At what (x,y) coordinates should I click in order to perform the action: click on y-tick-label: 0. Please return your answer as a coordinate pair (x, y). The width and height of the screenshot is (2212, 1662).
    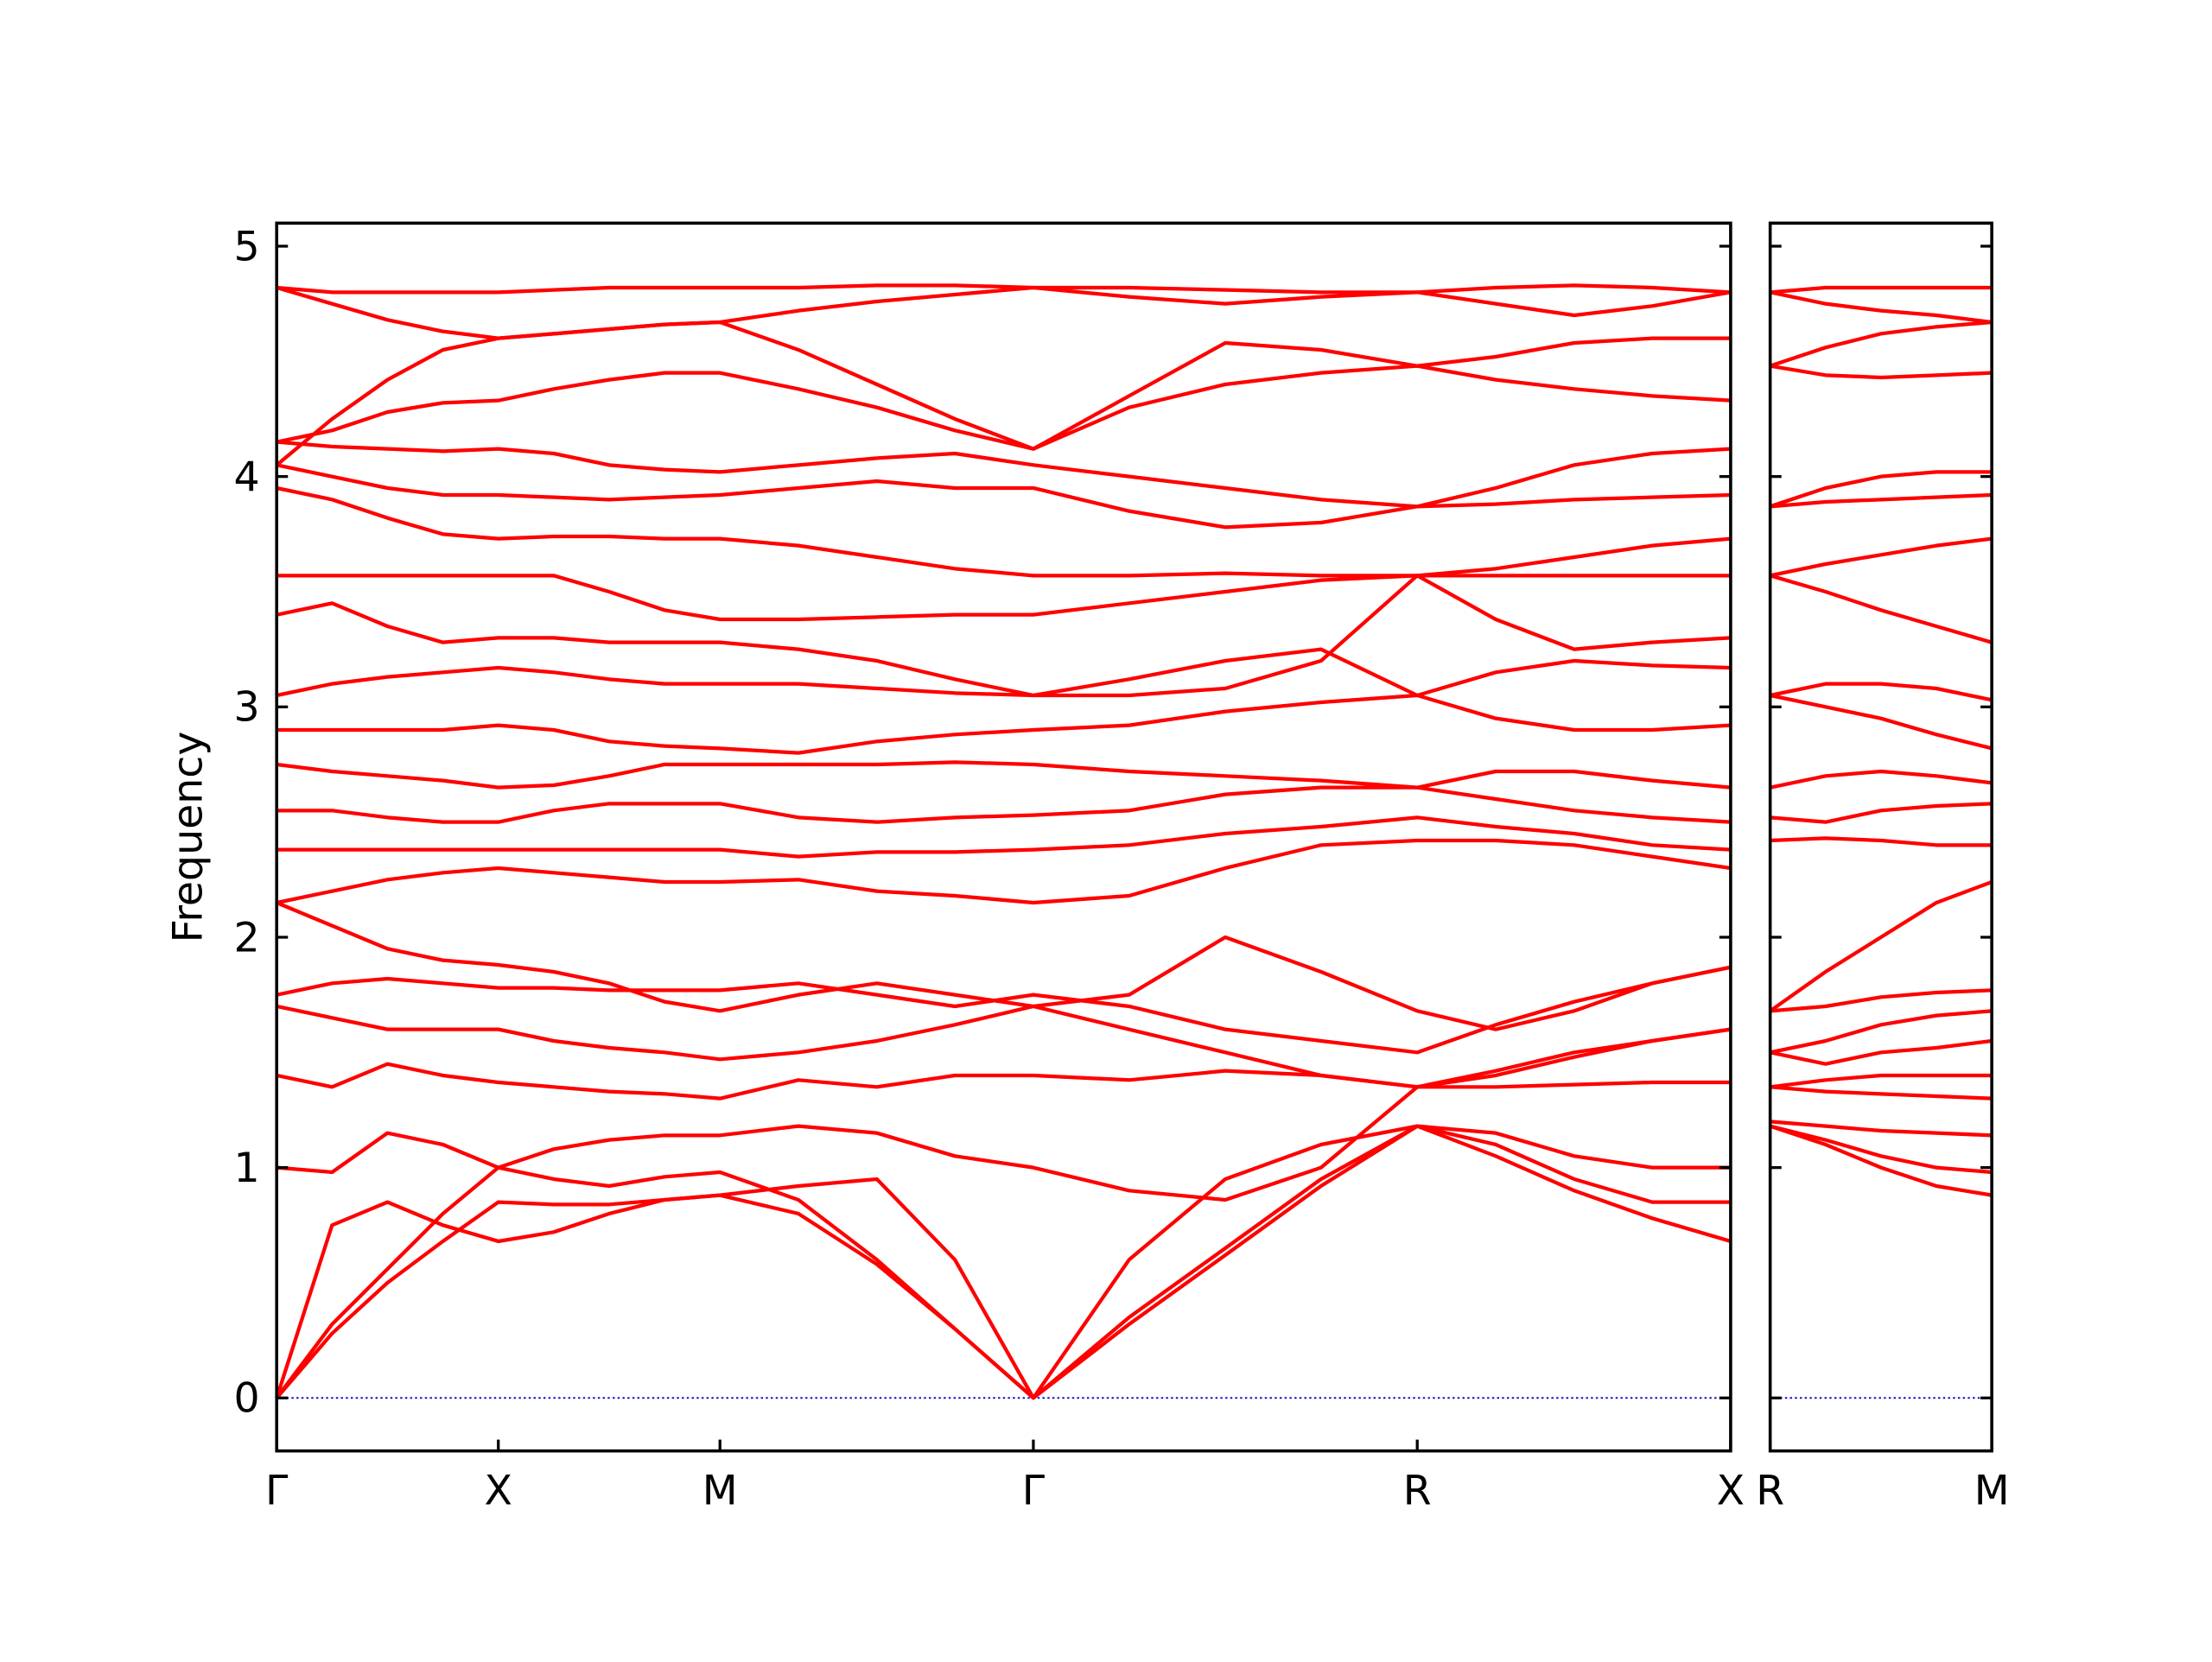
    Looking at the image, I should click on (246, 1399).